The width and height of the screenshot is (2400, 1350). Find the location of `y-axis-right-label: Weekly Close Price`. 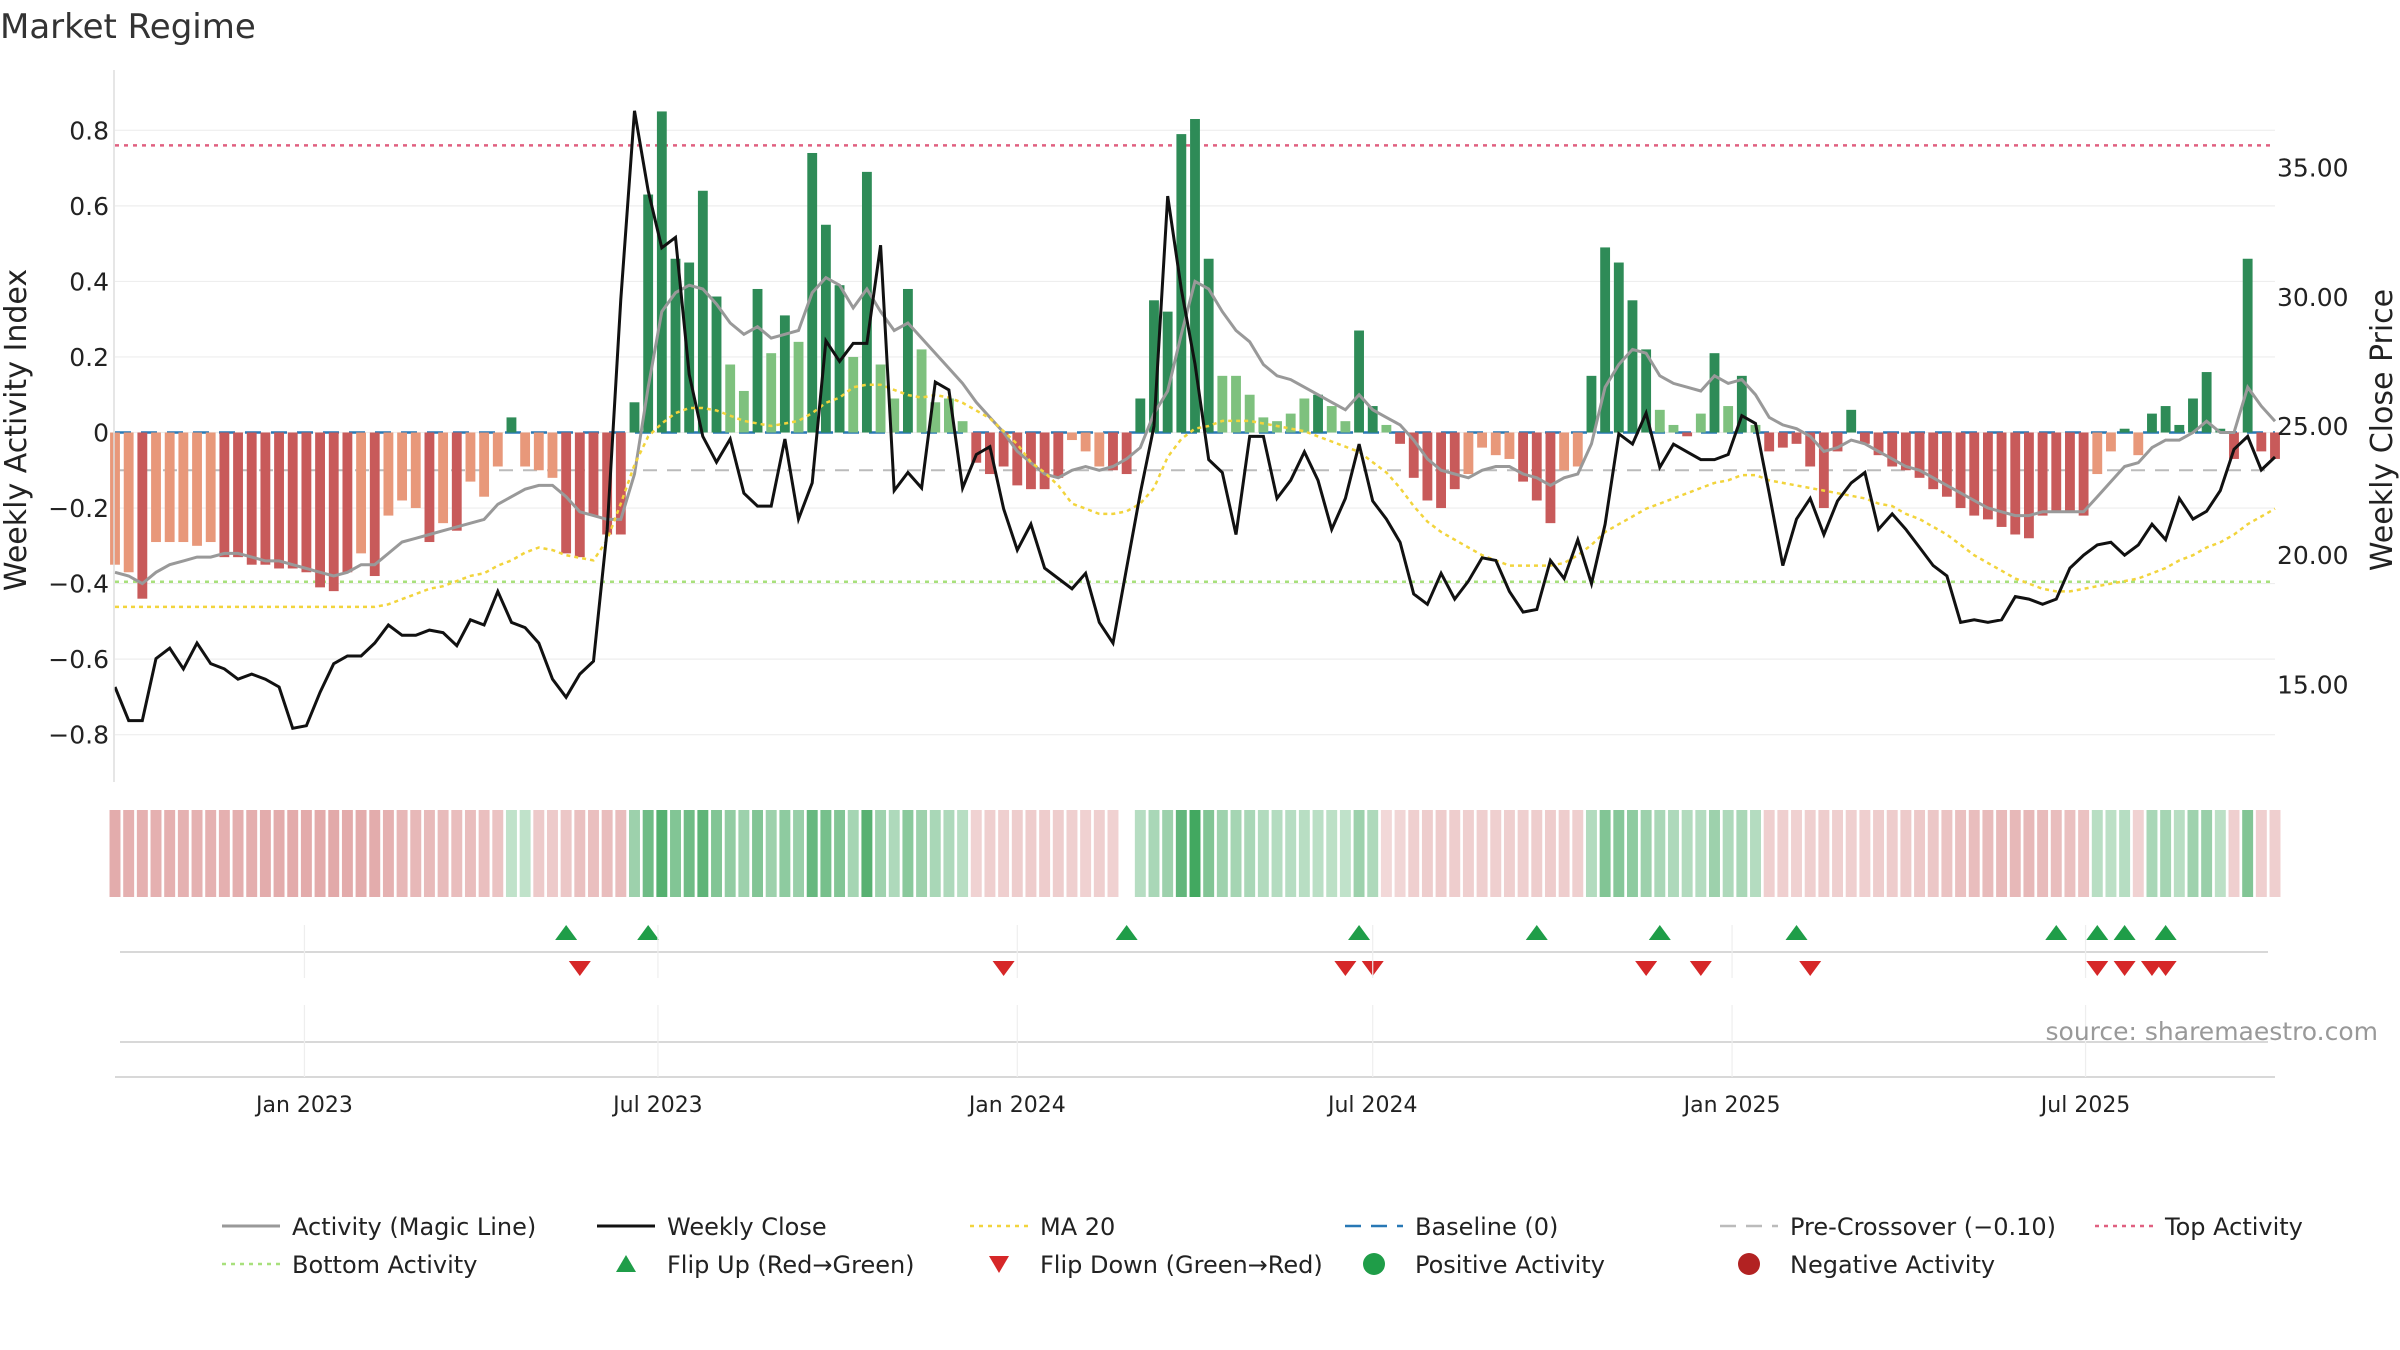

y-axis-right-label: Weekly Close Price is located at coordinates (2382, 430).